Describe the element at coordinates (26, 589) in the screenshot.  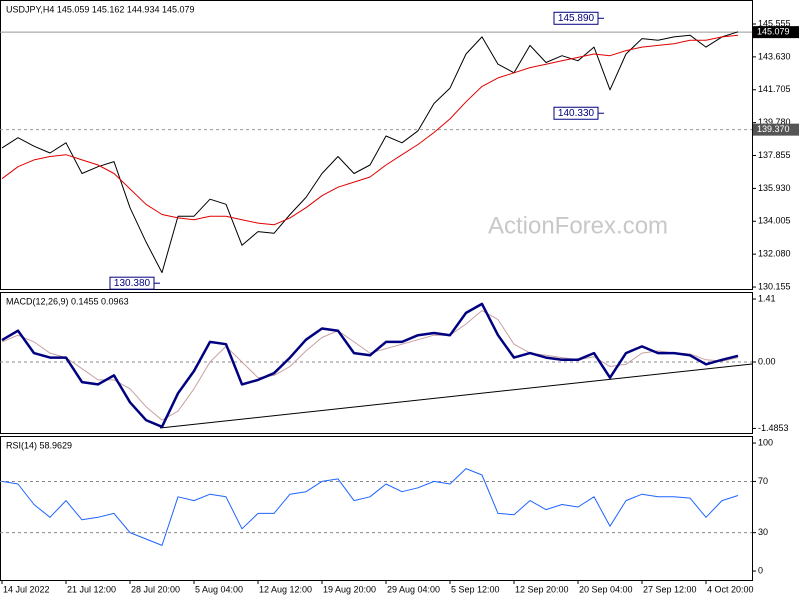
I see `x-tick-label: 14 Jul 2022` at that location.